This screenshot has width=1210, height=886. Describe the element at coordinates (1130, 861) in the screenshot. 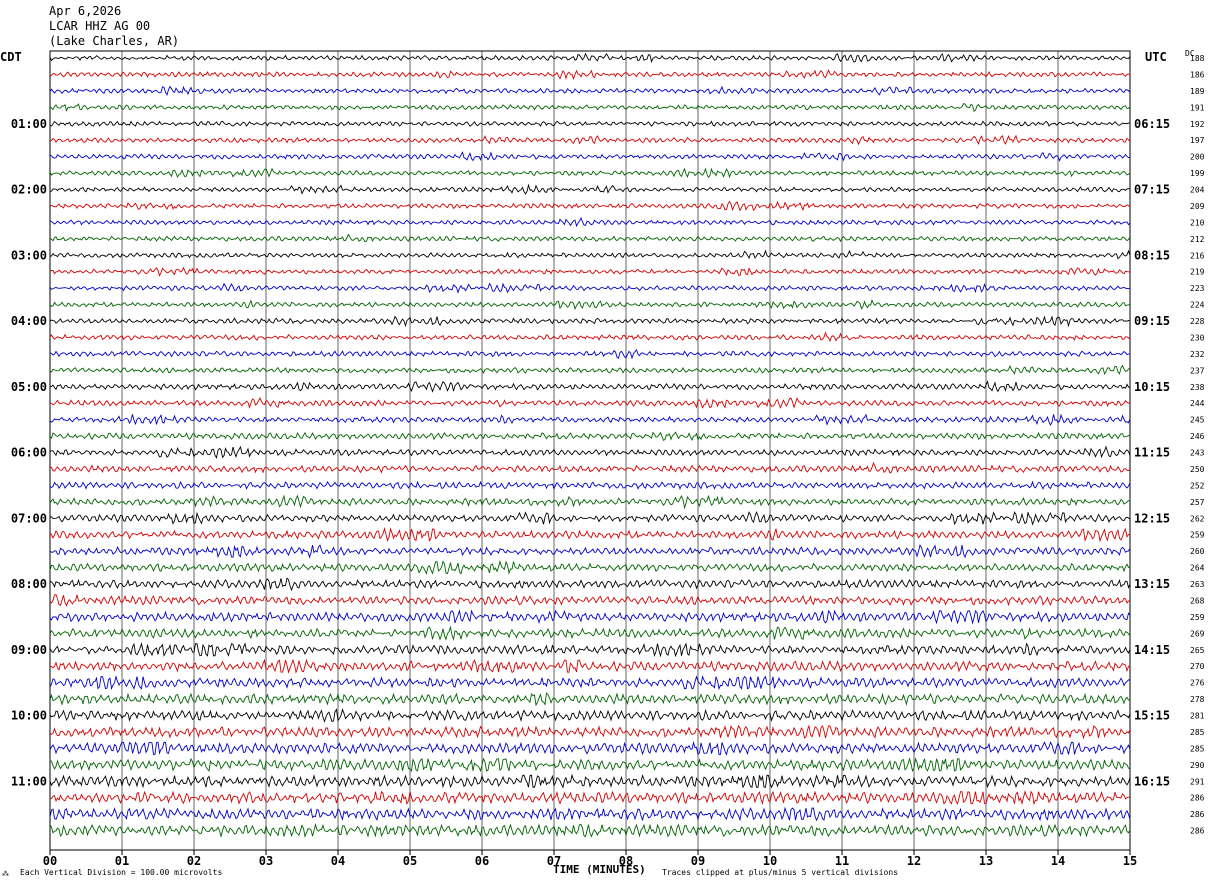

I see `x-tick-label: 15` at that location.